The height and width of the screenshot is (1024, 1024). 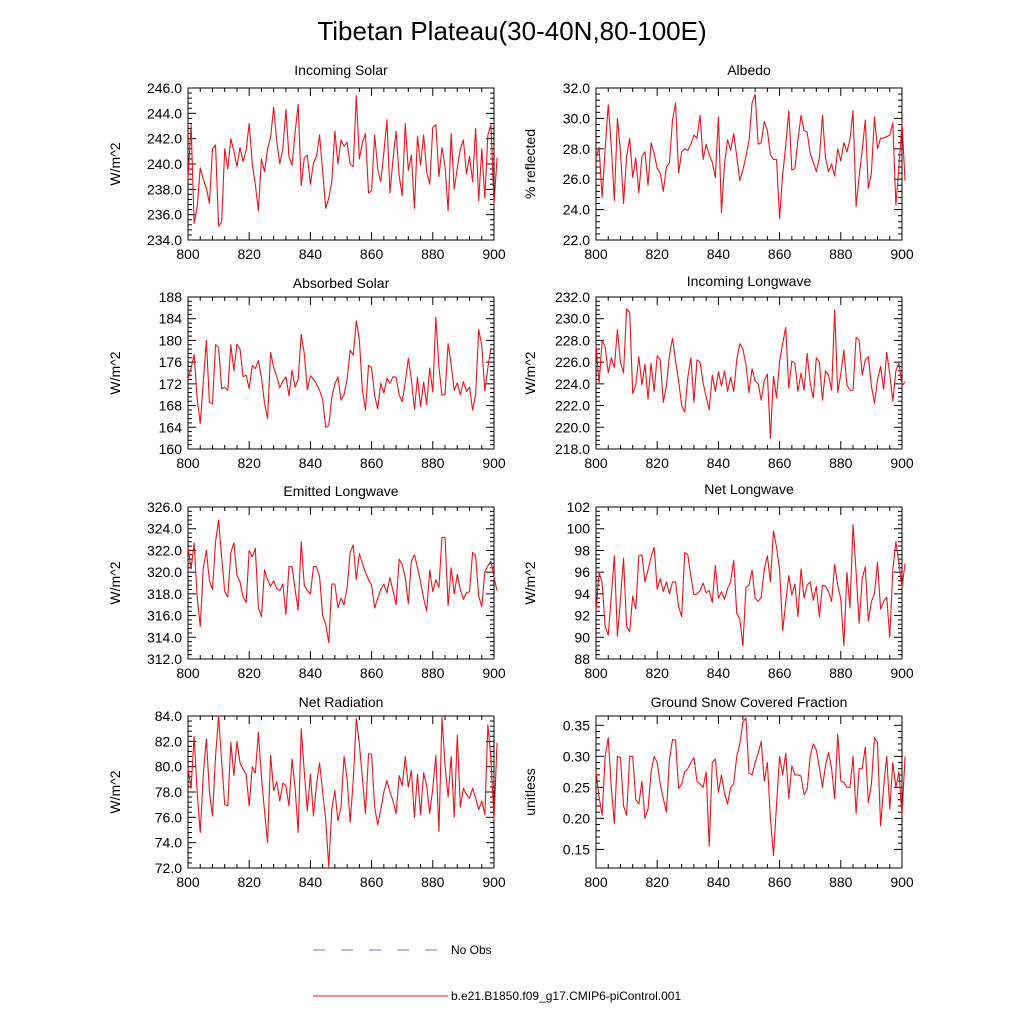 I want to click on panel-title: Absorbed Solar, so click(x=341, y=283).